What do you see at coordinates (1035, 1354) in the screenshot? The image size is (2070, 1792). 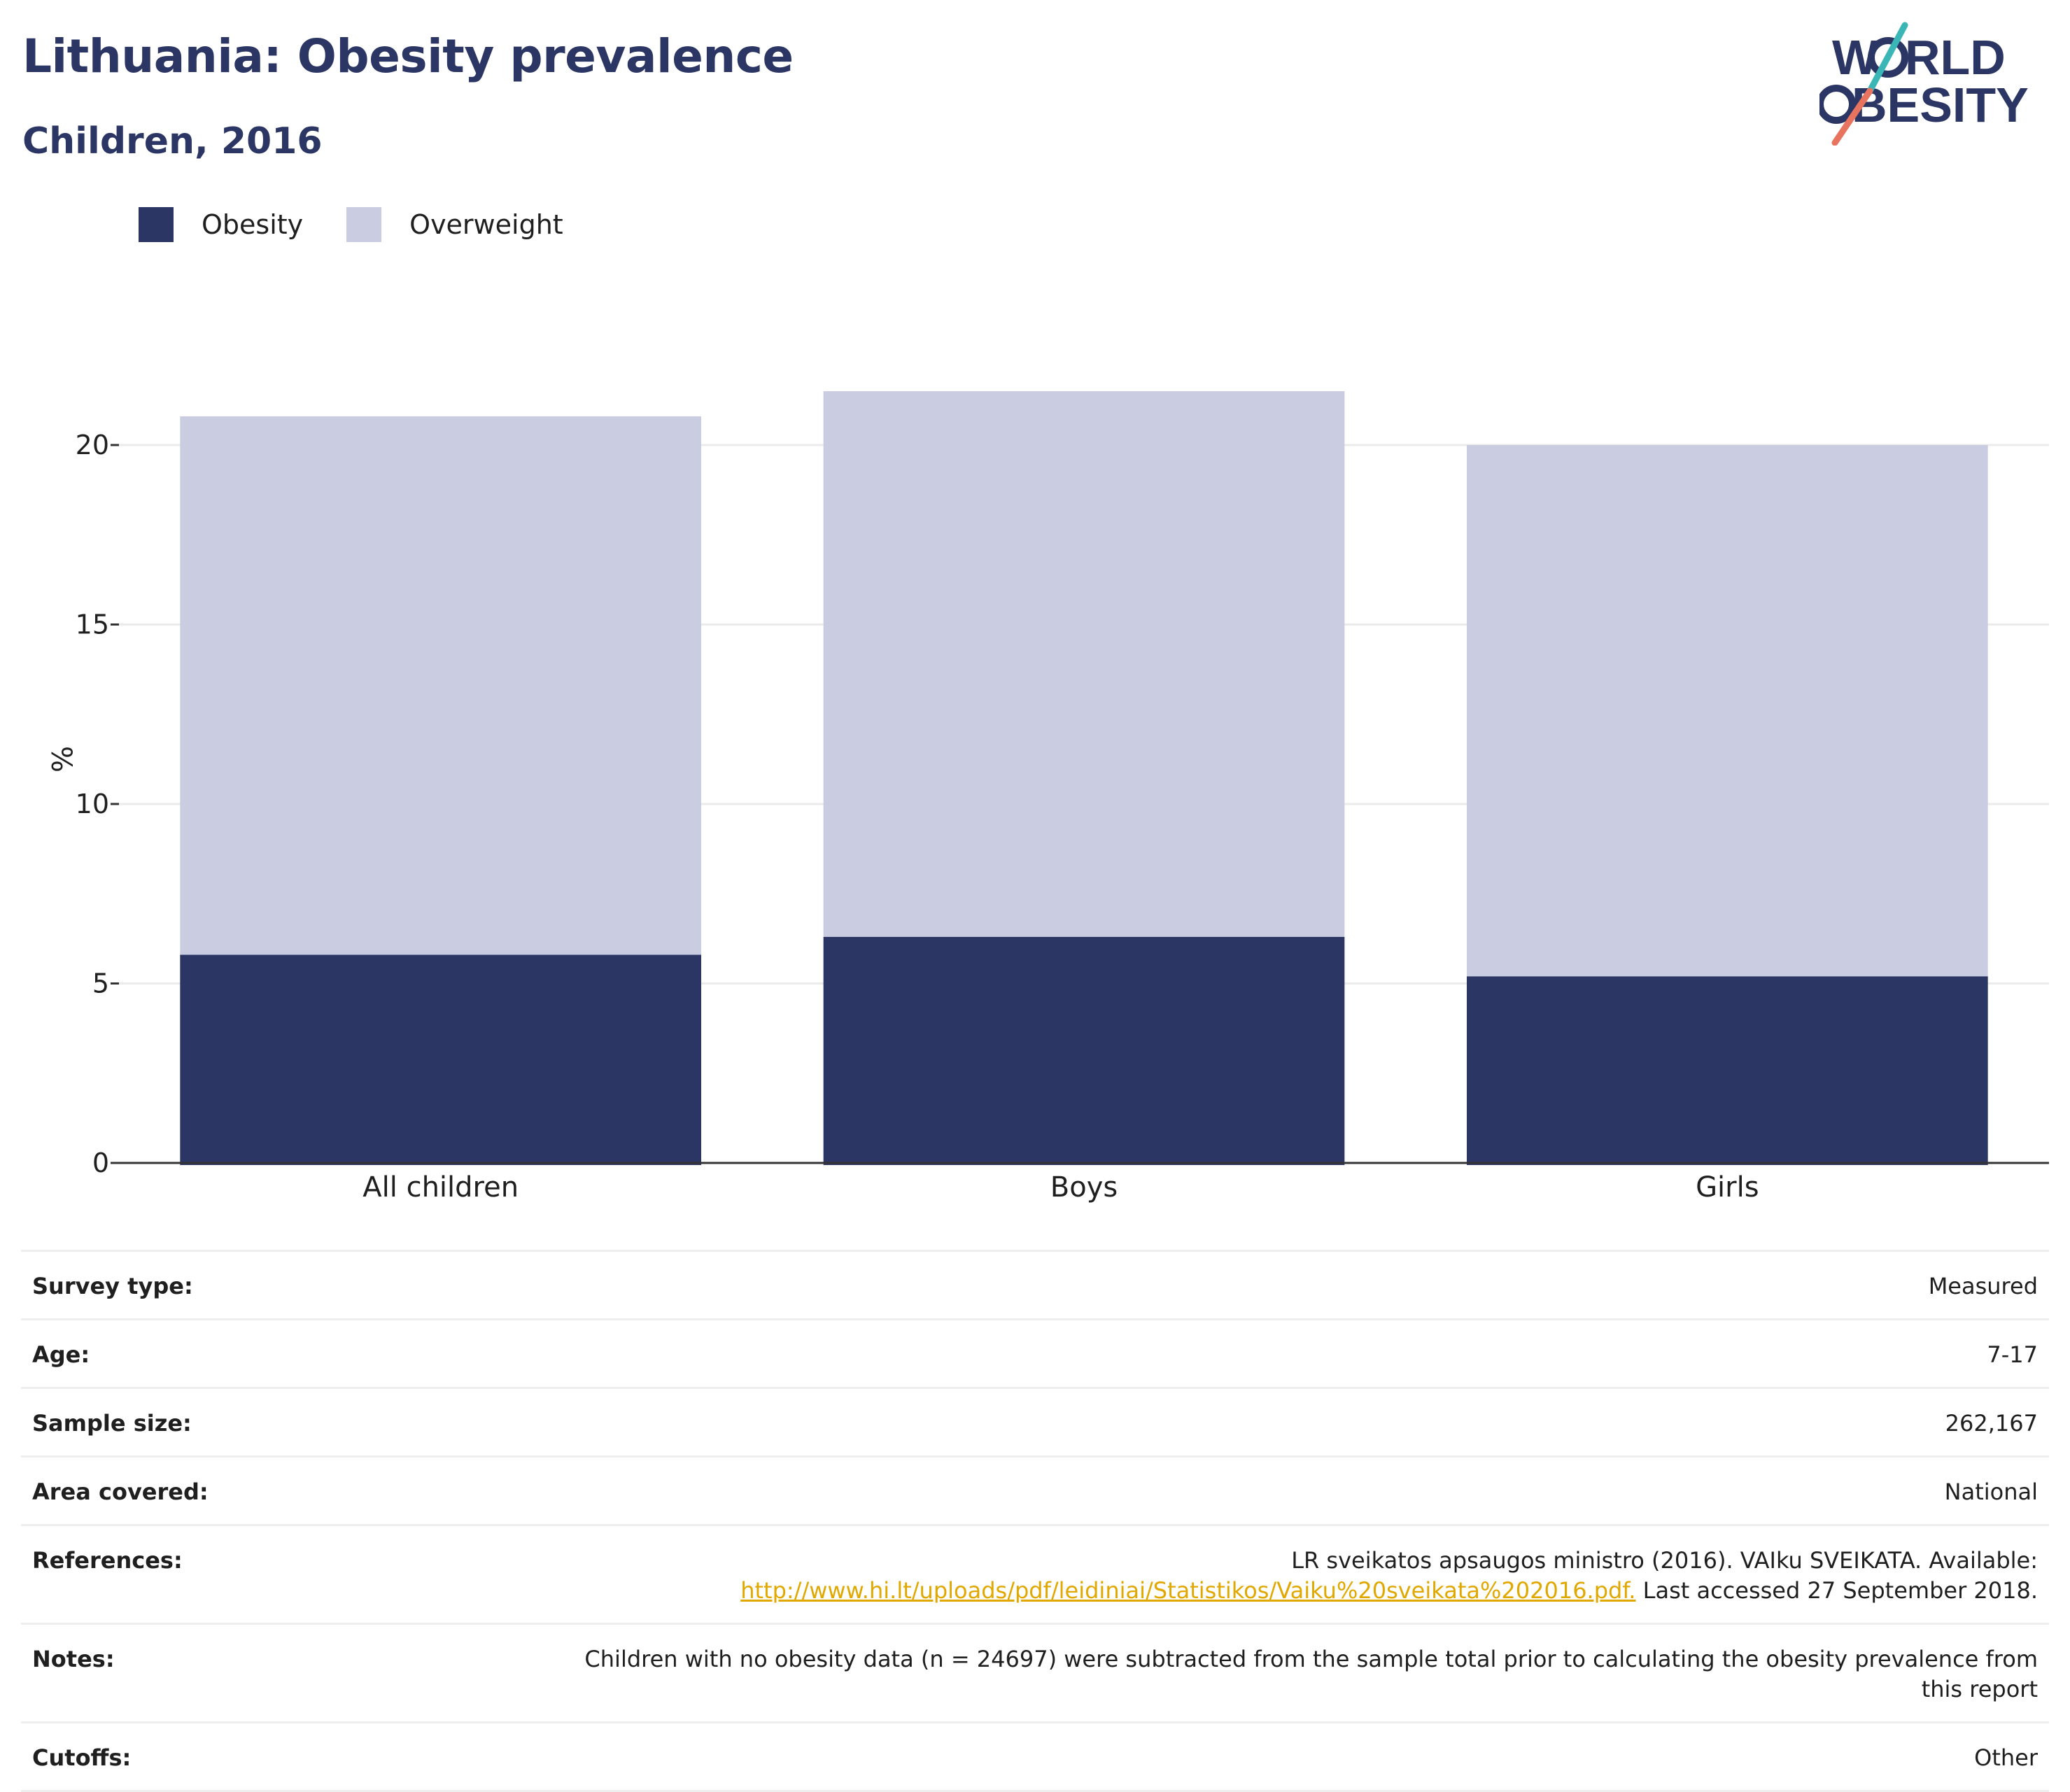 I see `table-row: Age: 7-17` at bounding box center [1035, 1354].